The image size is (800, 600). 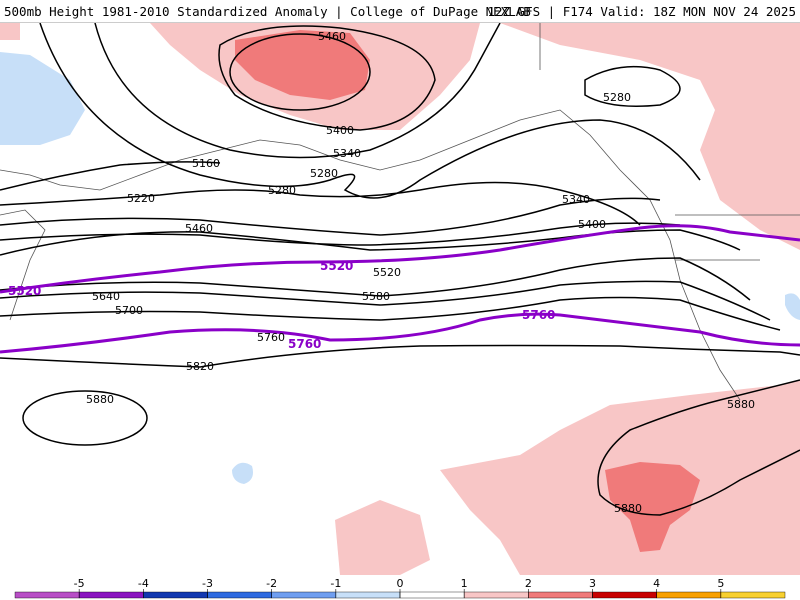 I want to click on anomaly-positive-south, so click(x=382, y=537).